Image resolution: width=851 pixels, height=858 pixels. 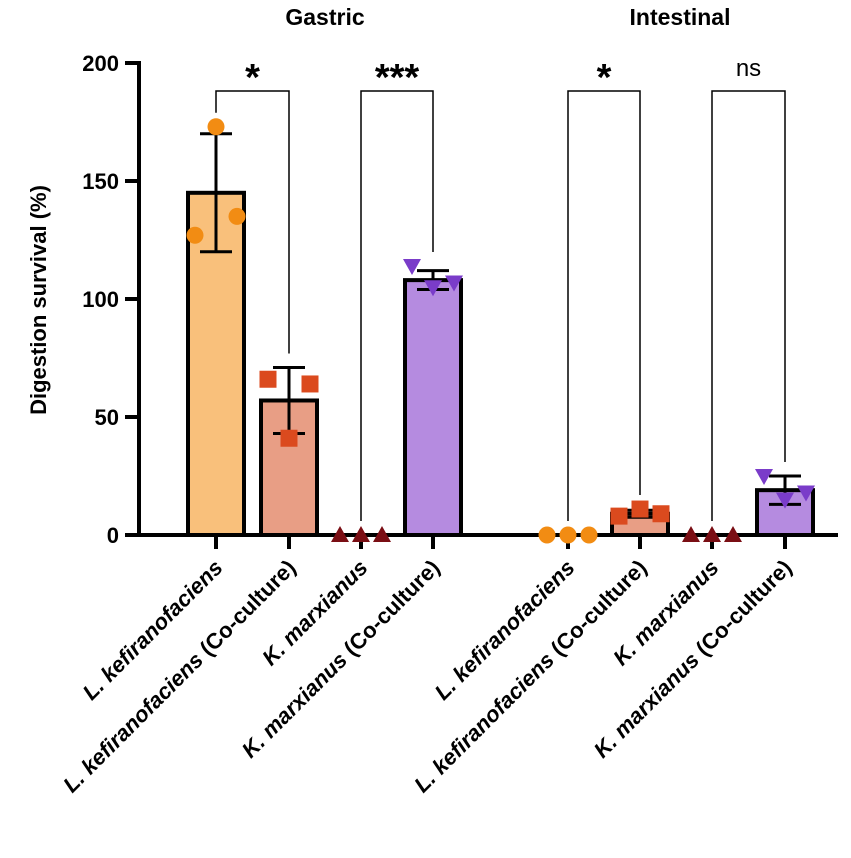 What do you see at coordinates (107, 417) in the screenshot?
I see `y-tick-label: 50` at bounding box center [107, 417].